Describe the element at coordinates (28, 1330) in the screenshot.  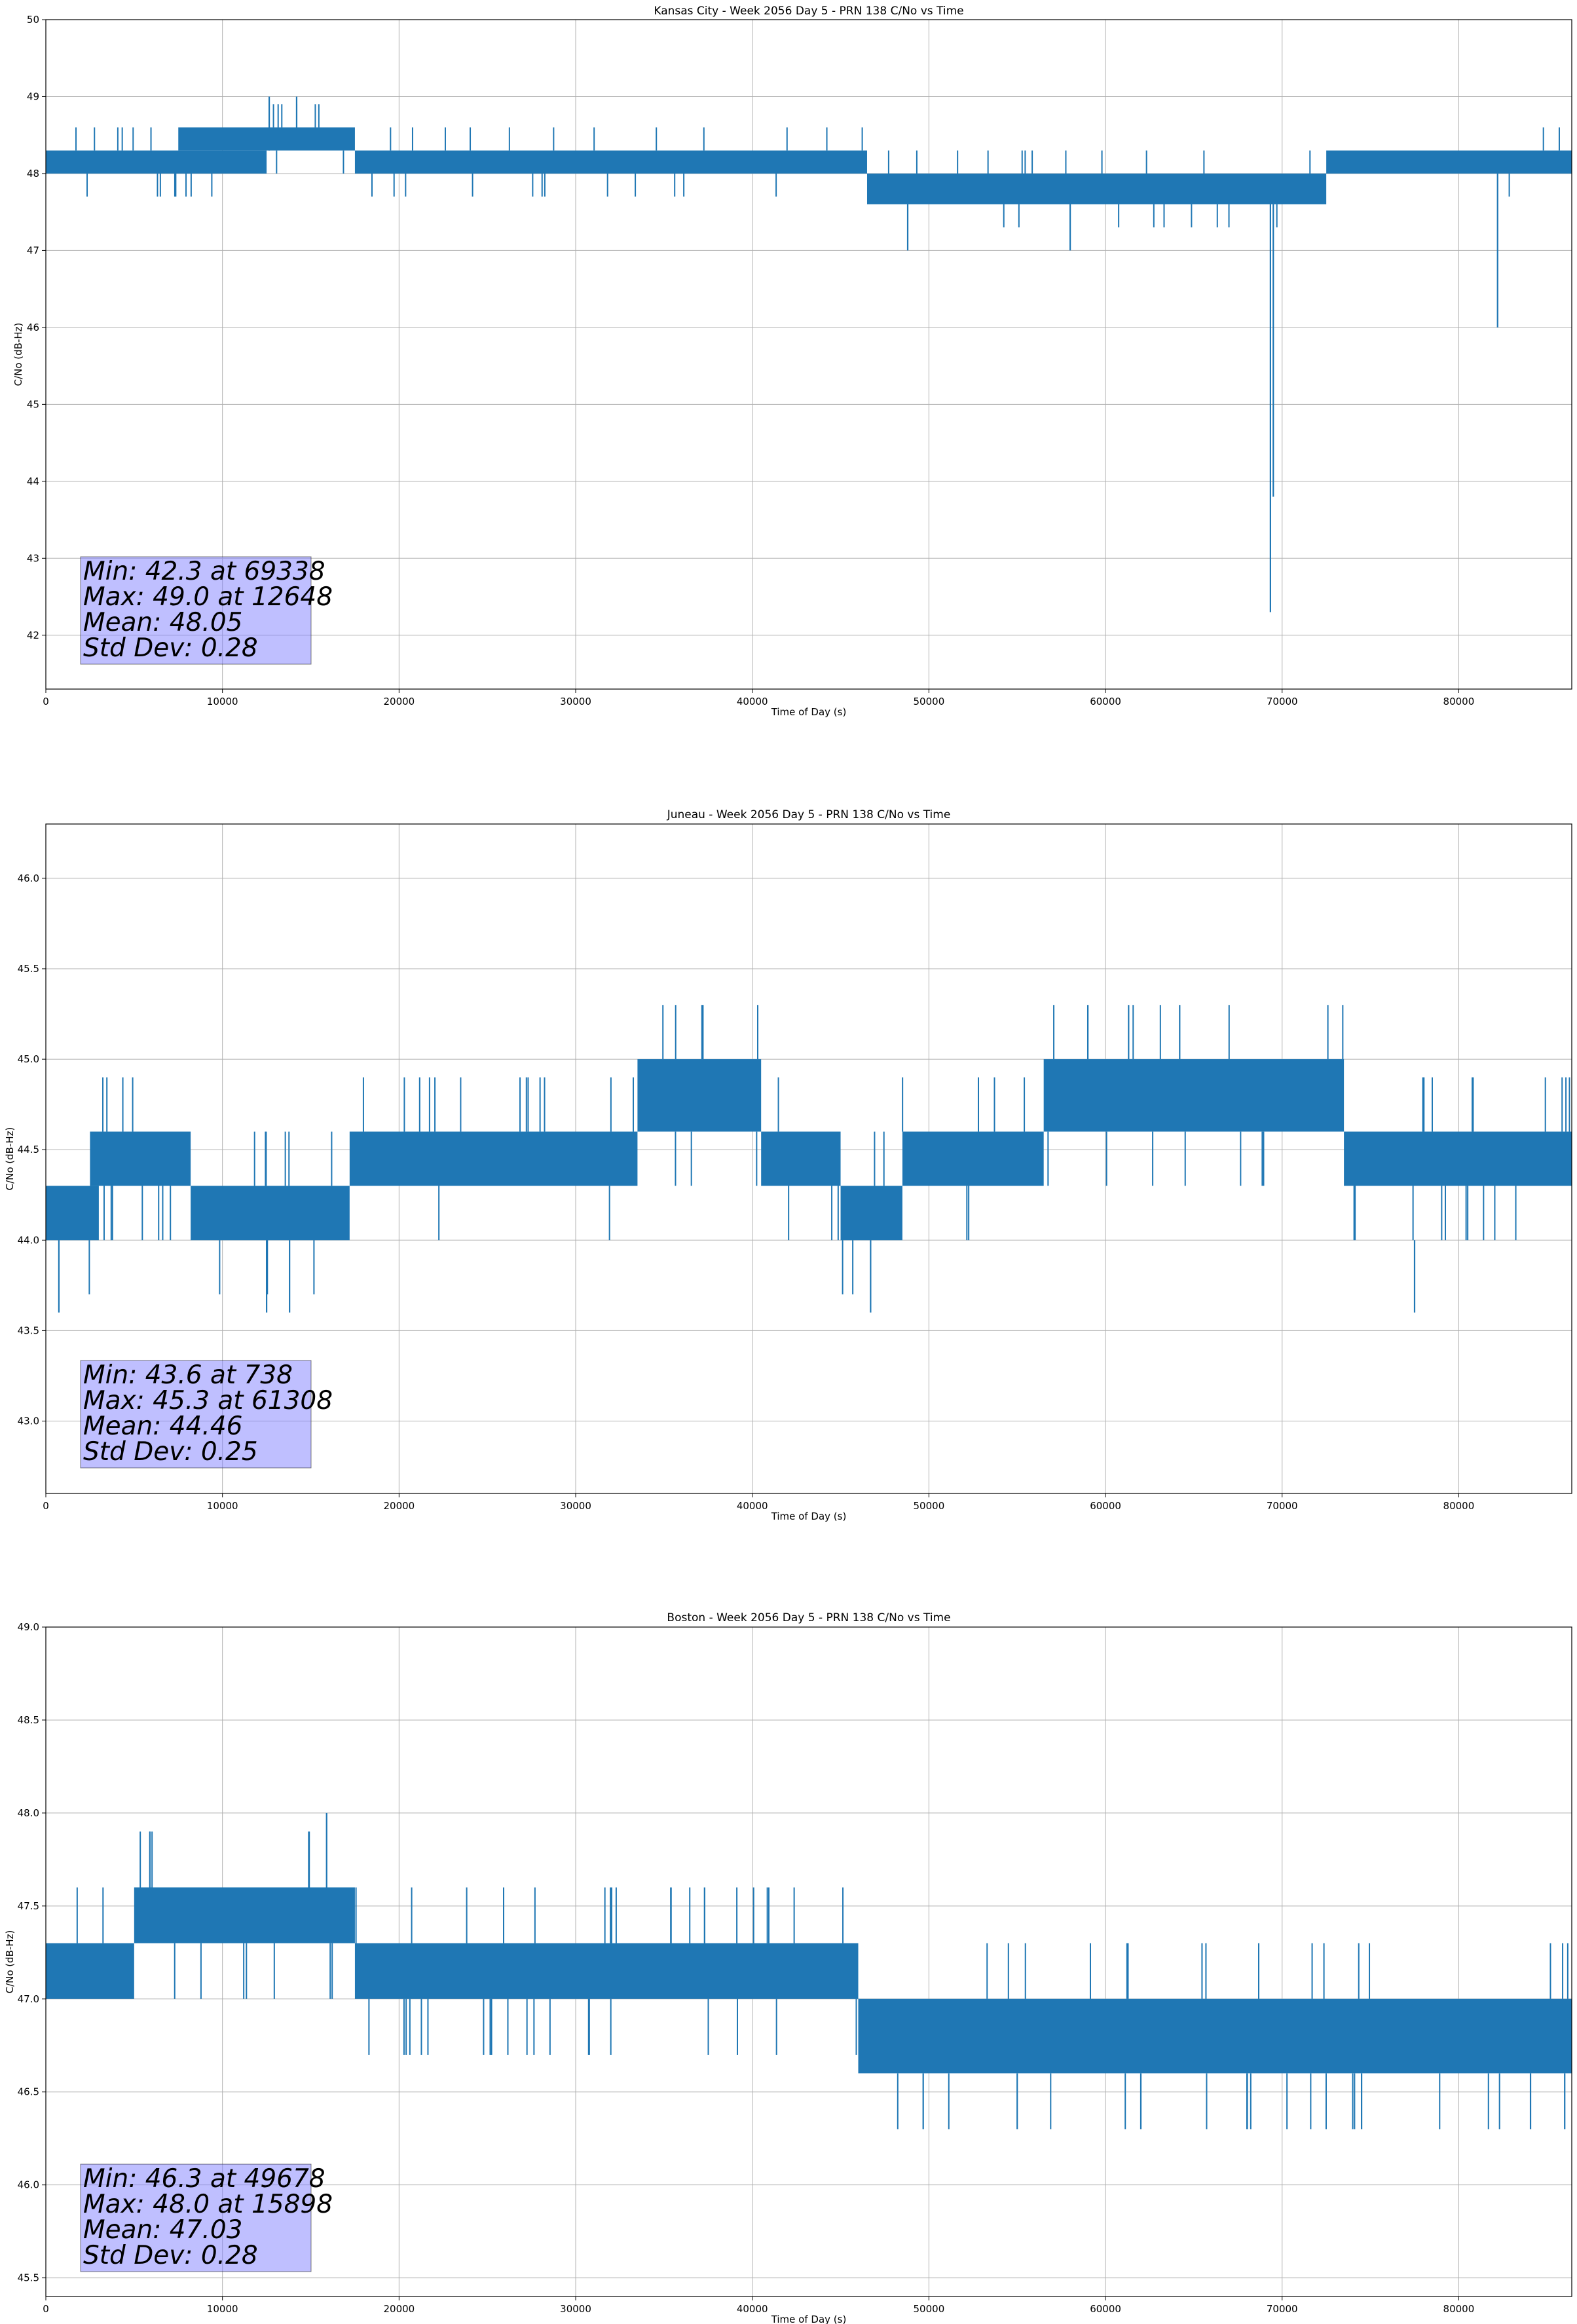
I see `y-tick-label: 43.5` at that location.